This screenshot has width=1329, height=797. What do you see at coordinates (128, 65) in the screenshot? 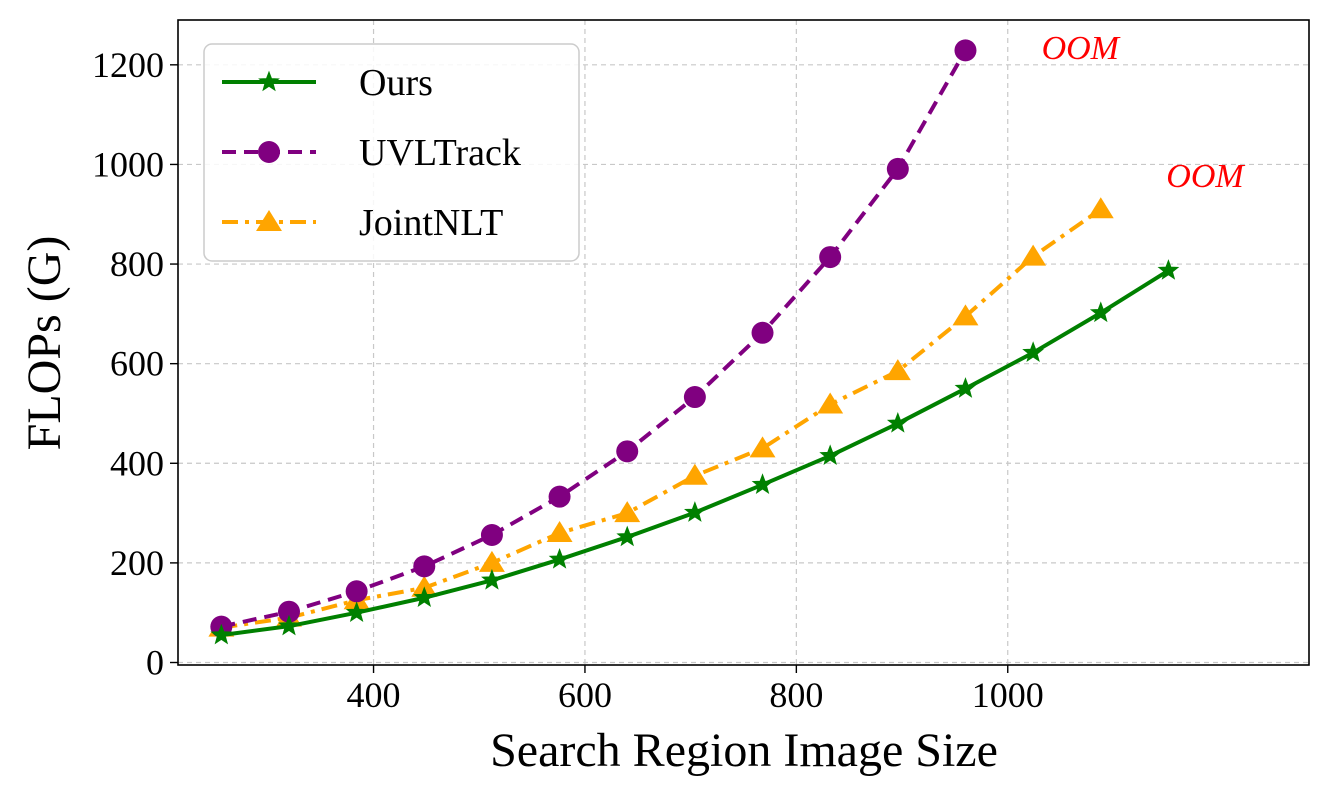
I see `y-tick-label: 1200` at bounding box center [128, 65].